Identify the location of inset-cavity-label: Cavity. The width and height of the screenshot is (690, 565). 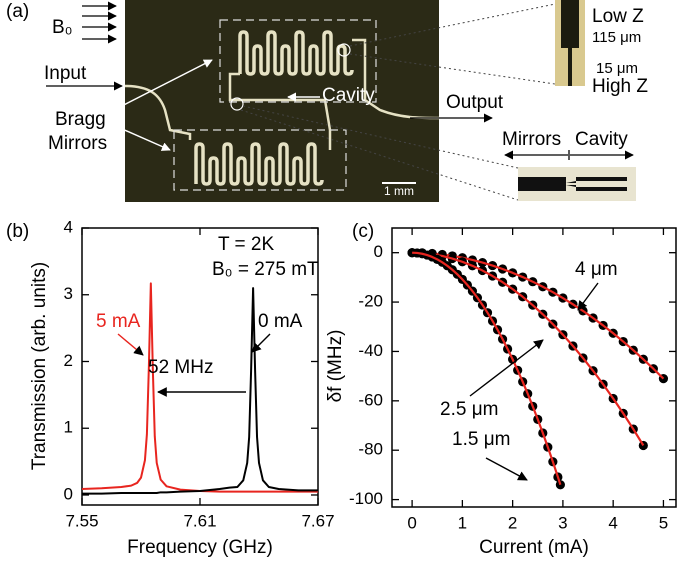
(601, 139).